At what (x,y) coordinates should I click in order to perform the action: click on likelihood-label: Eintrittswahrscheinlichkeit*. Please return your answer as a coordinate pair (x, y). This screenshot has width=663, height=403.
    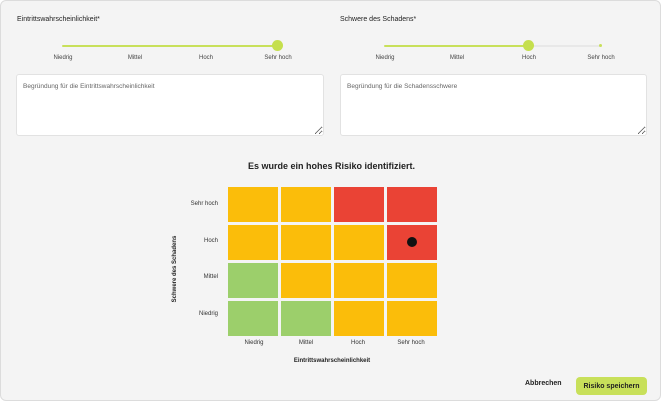
    Looking at the image, I should click on (58, 19).